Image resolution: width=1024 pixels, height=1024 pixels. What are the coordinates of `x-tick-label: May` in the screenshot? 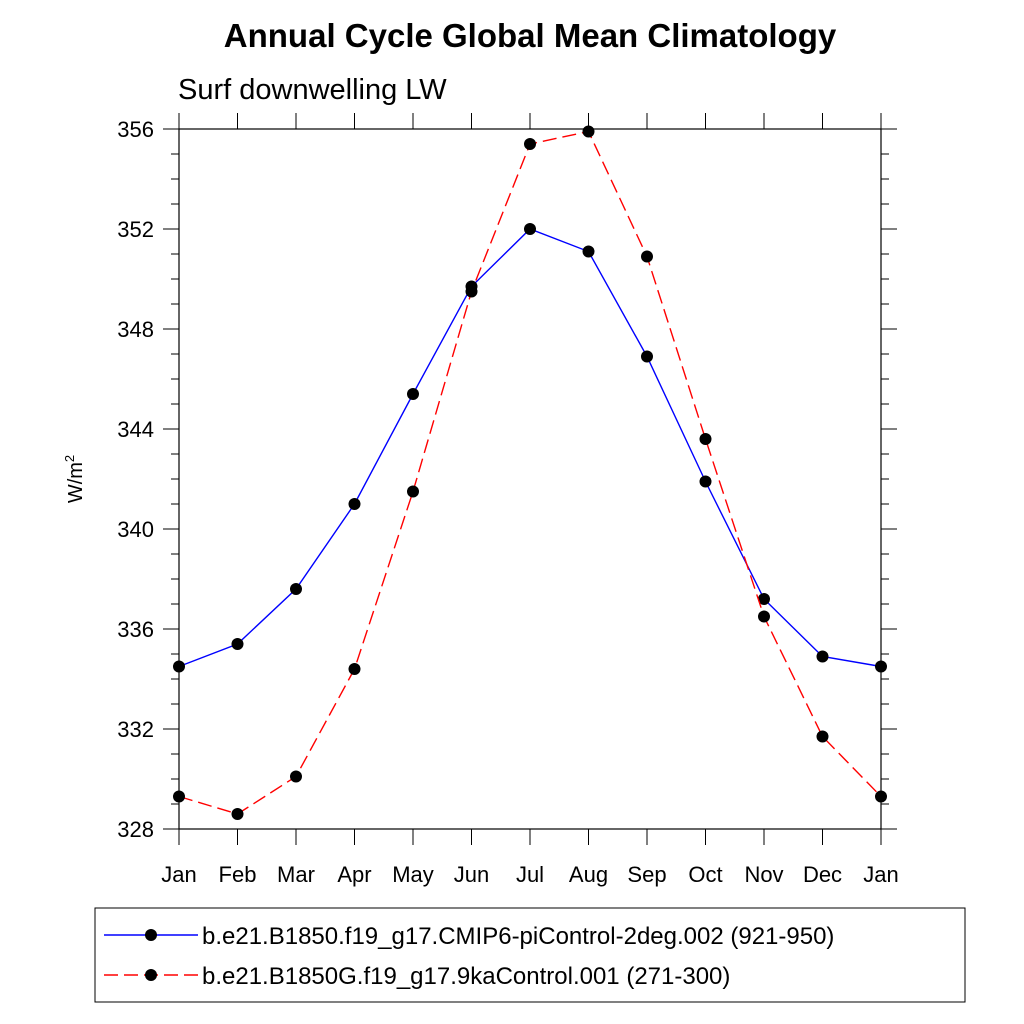 It's located at (413, 874).